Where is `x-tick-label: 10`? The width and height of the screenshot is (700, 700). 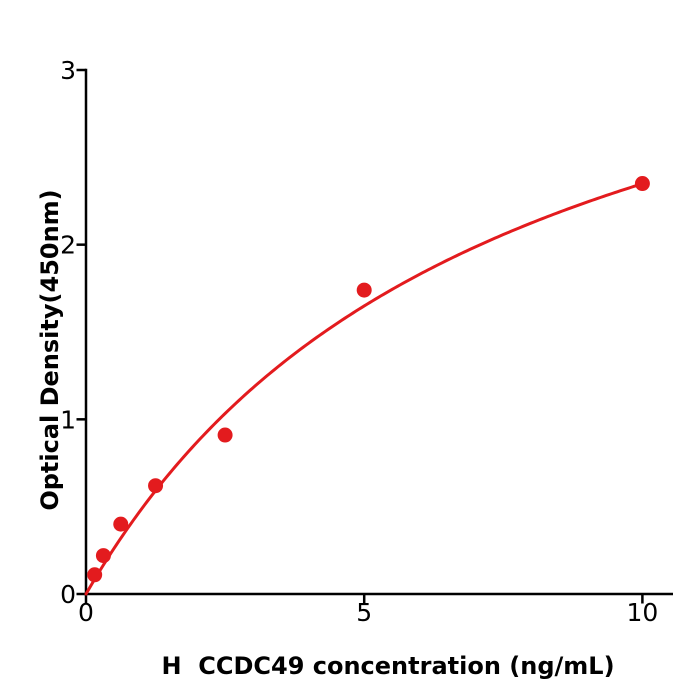
x-tick-label: 10 is located at coordinates (642, 612).